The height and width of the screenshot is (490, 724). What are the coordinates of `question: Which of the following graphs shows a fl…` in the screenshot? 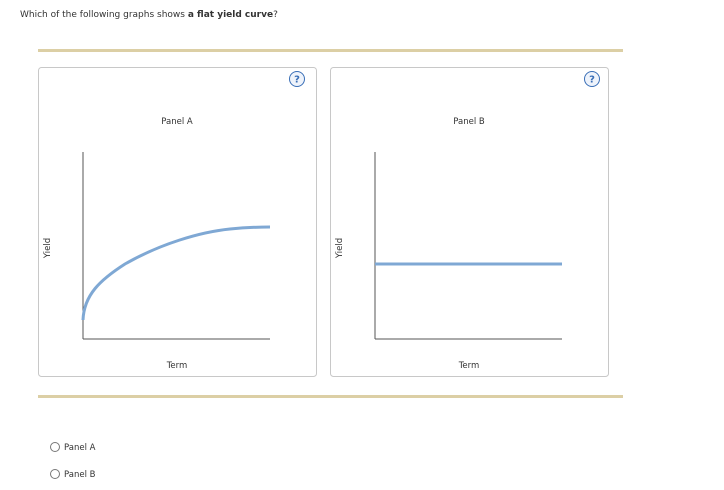 It's located at (149, 15).